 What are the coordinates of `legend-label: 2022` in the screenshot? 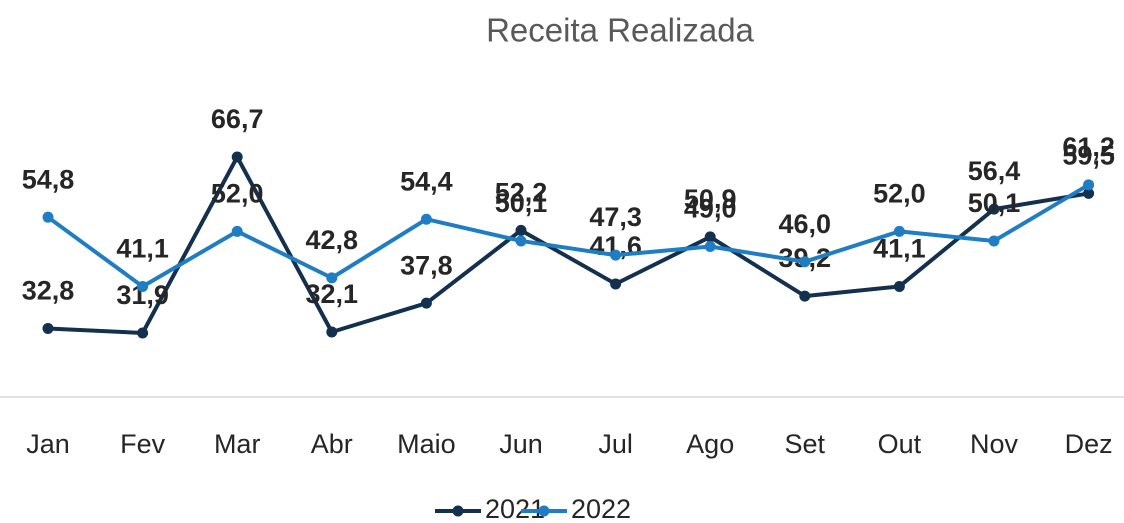 It's located at (601, 508).